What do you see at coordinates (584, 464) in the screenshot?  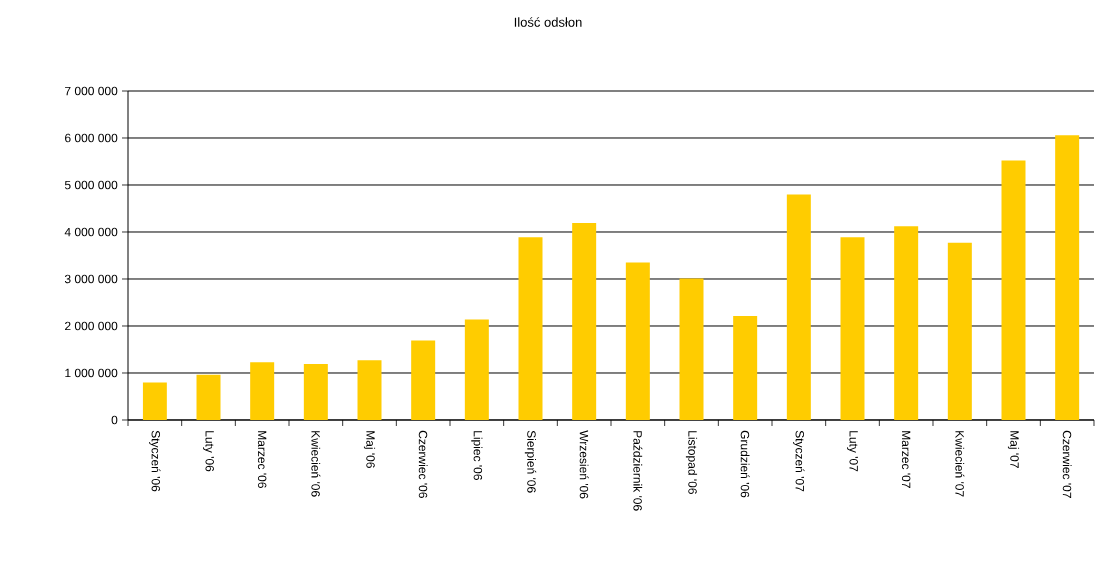 I see `x-tick-label: Wrzesień '06` at bounding box center [584, 464].